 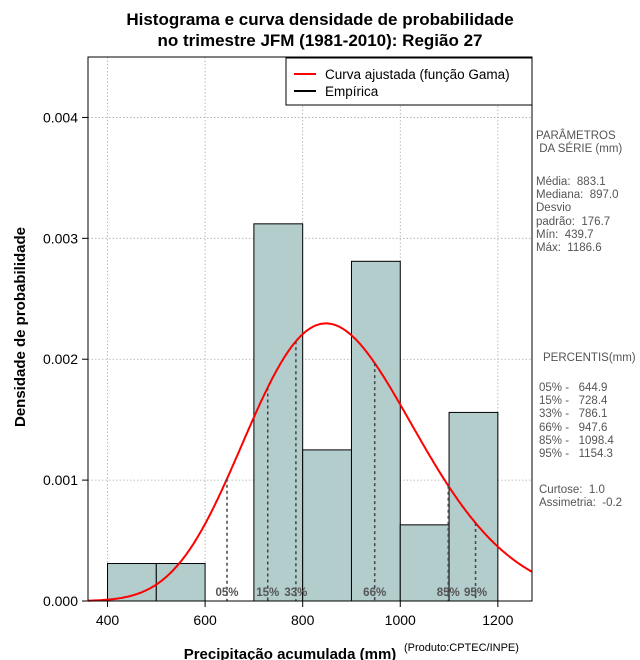 I want to click on chart-title-line2: no trimestre JFM (1981-2010): Região 27, so click(x=320, y=40).